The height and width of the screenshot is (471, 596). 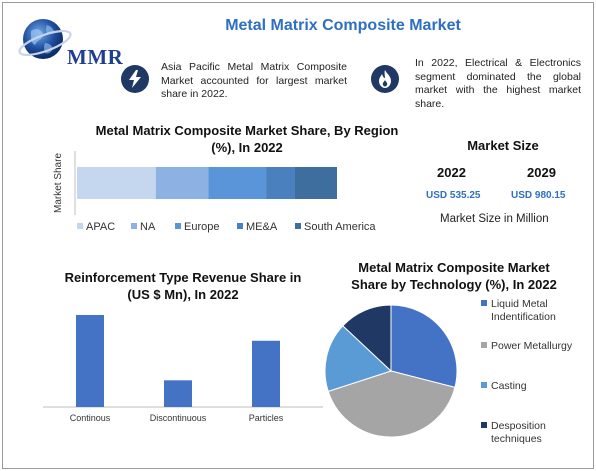 What do you see at coordinates (58, 183) in the screenshot?
I see `region-ylabel: Market Share` at bounding box center [58, 183].